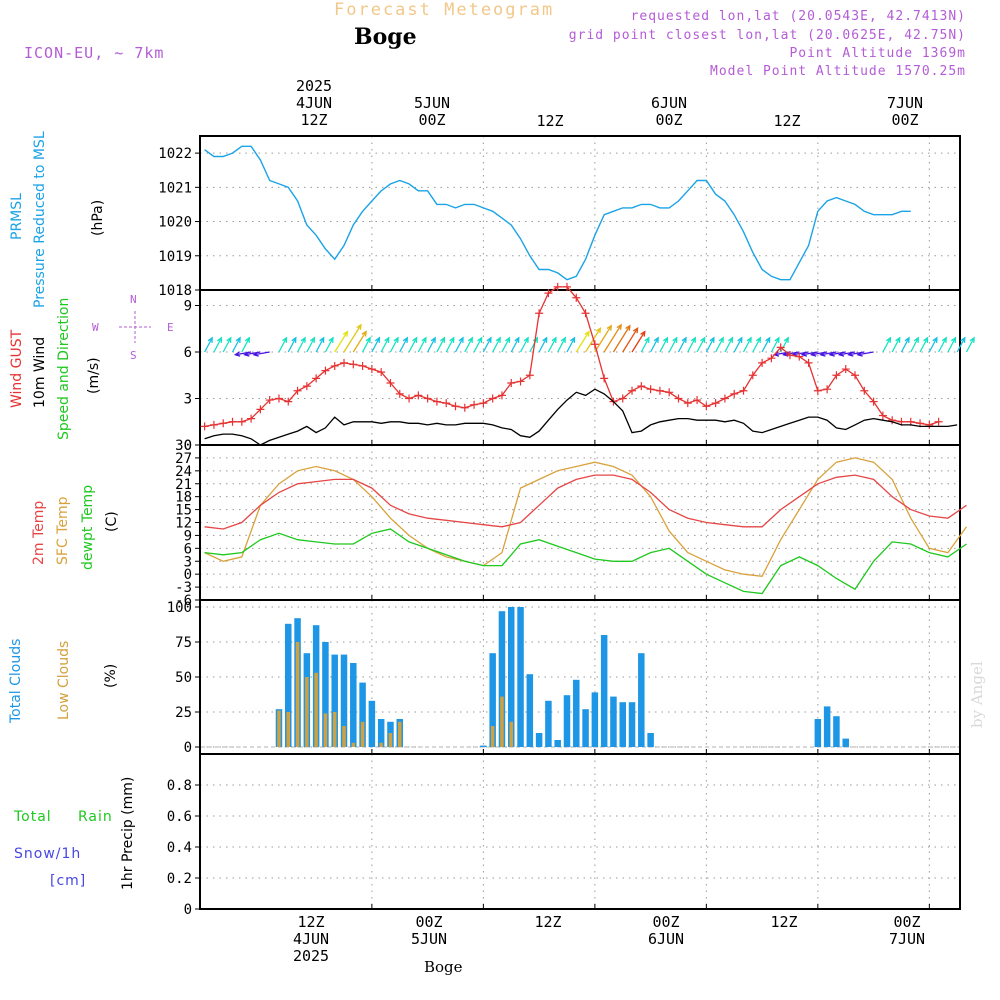 The width and height of the screenshot is (1000, 1000). What do you see at coordinates (175, 257) in the screenshot?
I see `y-tick-label: 1019` at bounding box center [175, 257].